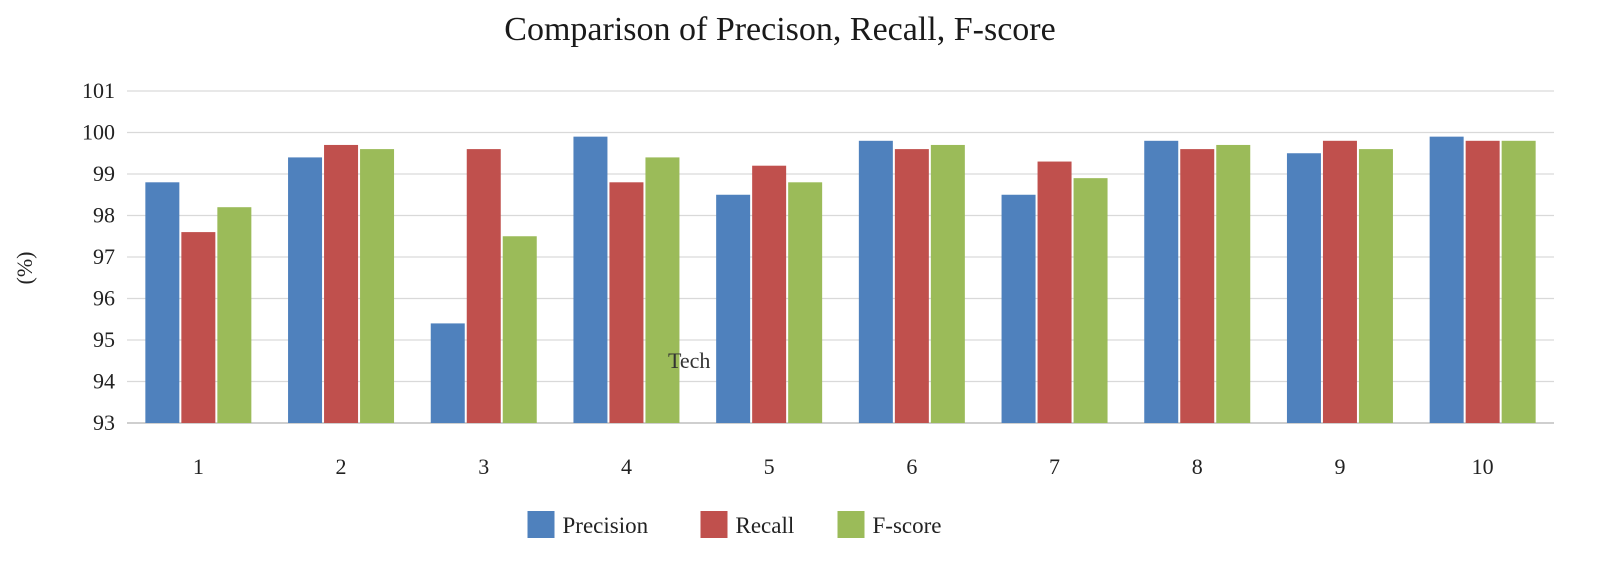  What do you see at coordinates (1339, 466) in the screenshot?
I see `x-tick-label: 9` at bounding box center [1339, 466].